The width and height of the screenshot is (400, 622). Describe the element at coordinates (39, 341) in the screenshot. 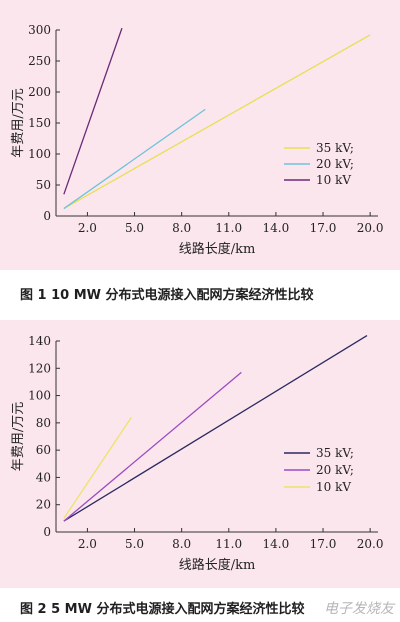

I see `y-tick-label: 140` at that location.